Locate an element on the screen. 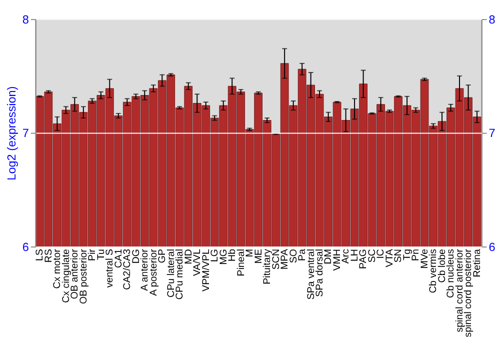  x-tick-label: SCN is located at coordinates (276, 259).